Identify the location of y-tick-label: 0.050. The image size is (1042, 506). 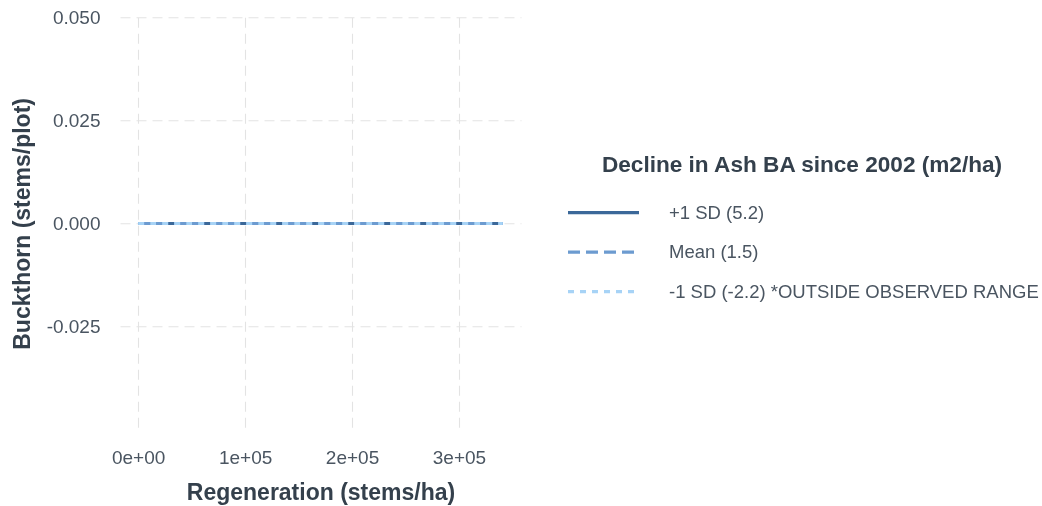
(76, 17).